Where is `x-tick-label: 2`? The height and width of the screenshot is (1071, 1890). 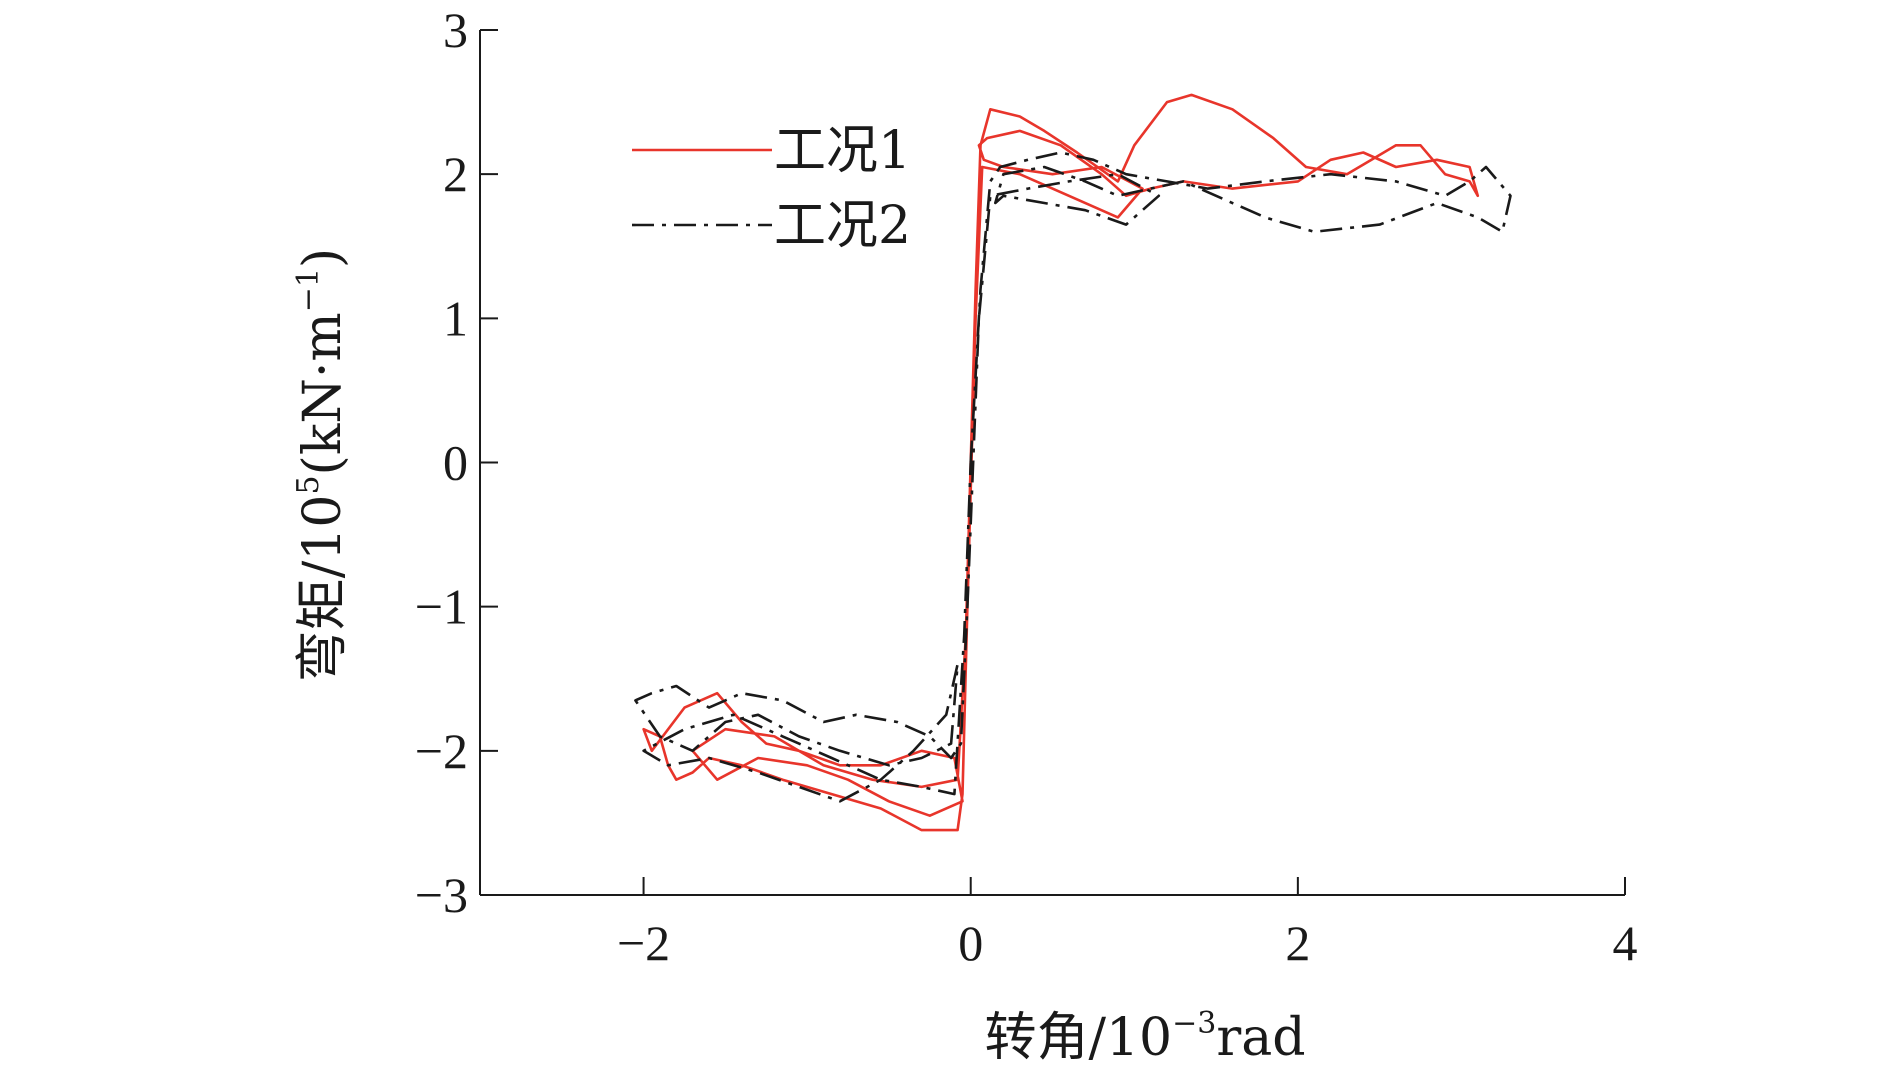 x-tick-label: 2 is located at coordinates (1297, 943).